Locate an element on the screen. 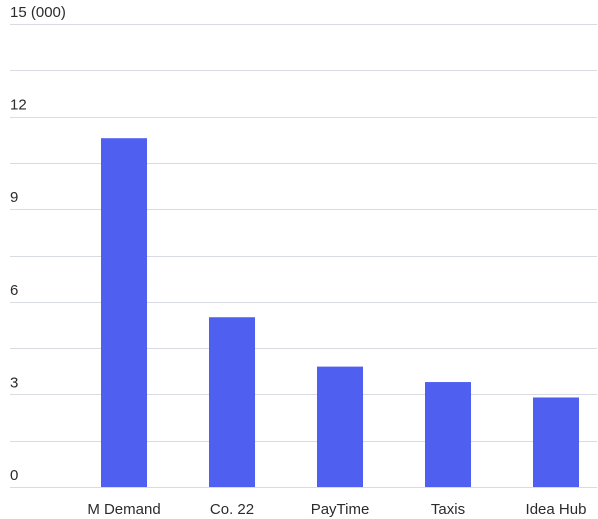 The image size is (598, 519). y-tick-label: 9 is located at coordinates (14, 197).